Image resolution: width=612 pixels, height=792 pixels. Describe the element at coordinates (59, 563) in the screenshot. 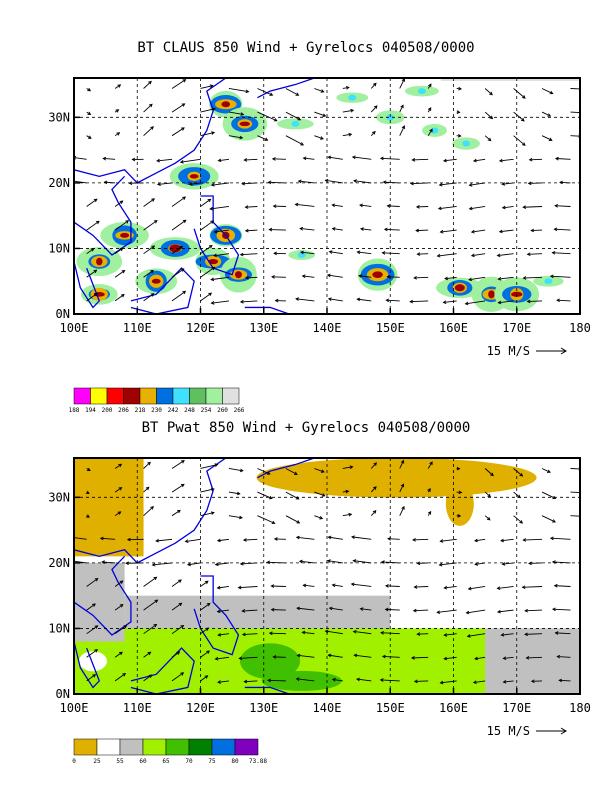

I see `y-tick-label: 20N` at that location.